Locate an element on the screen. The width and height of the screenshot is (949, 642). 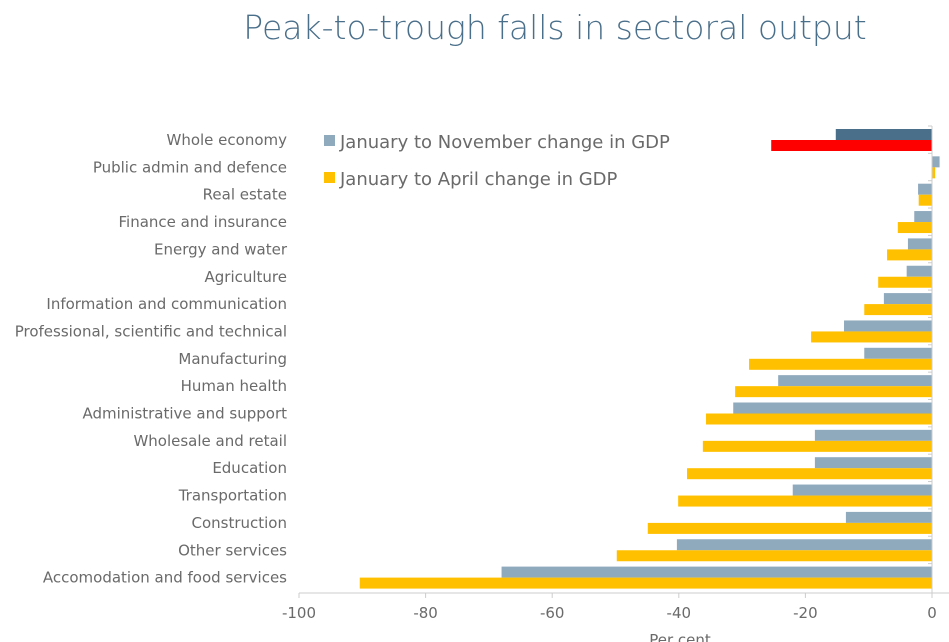
category-label: Other services is located at coordinates (232, 550).